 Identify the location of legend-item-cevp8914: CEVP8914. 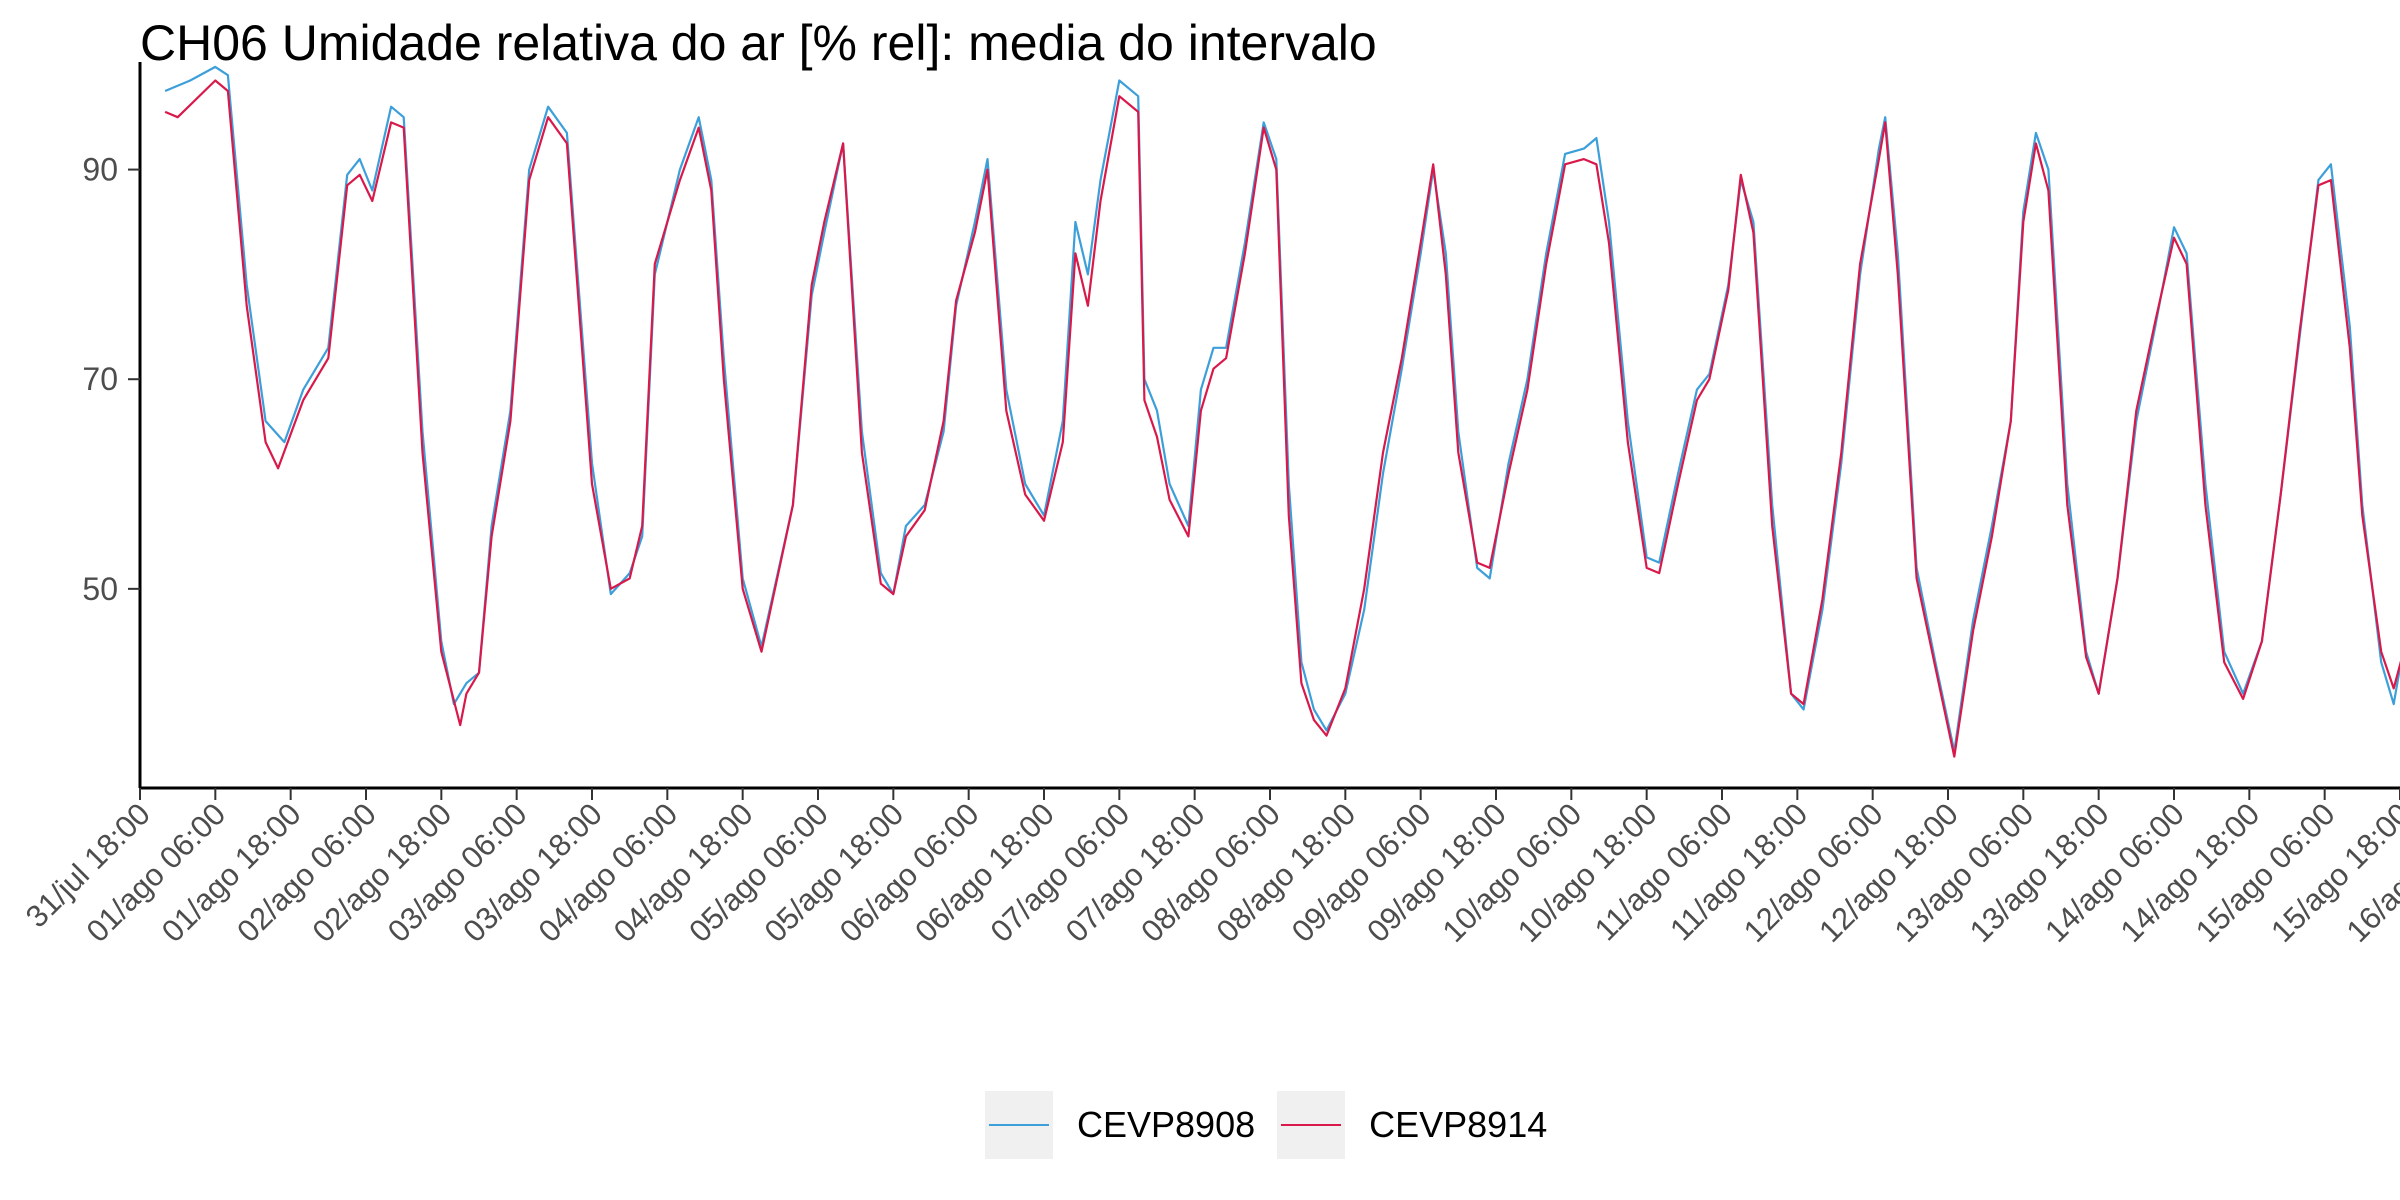
(1412, 1125).